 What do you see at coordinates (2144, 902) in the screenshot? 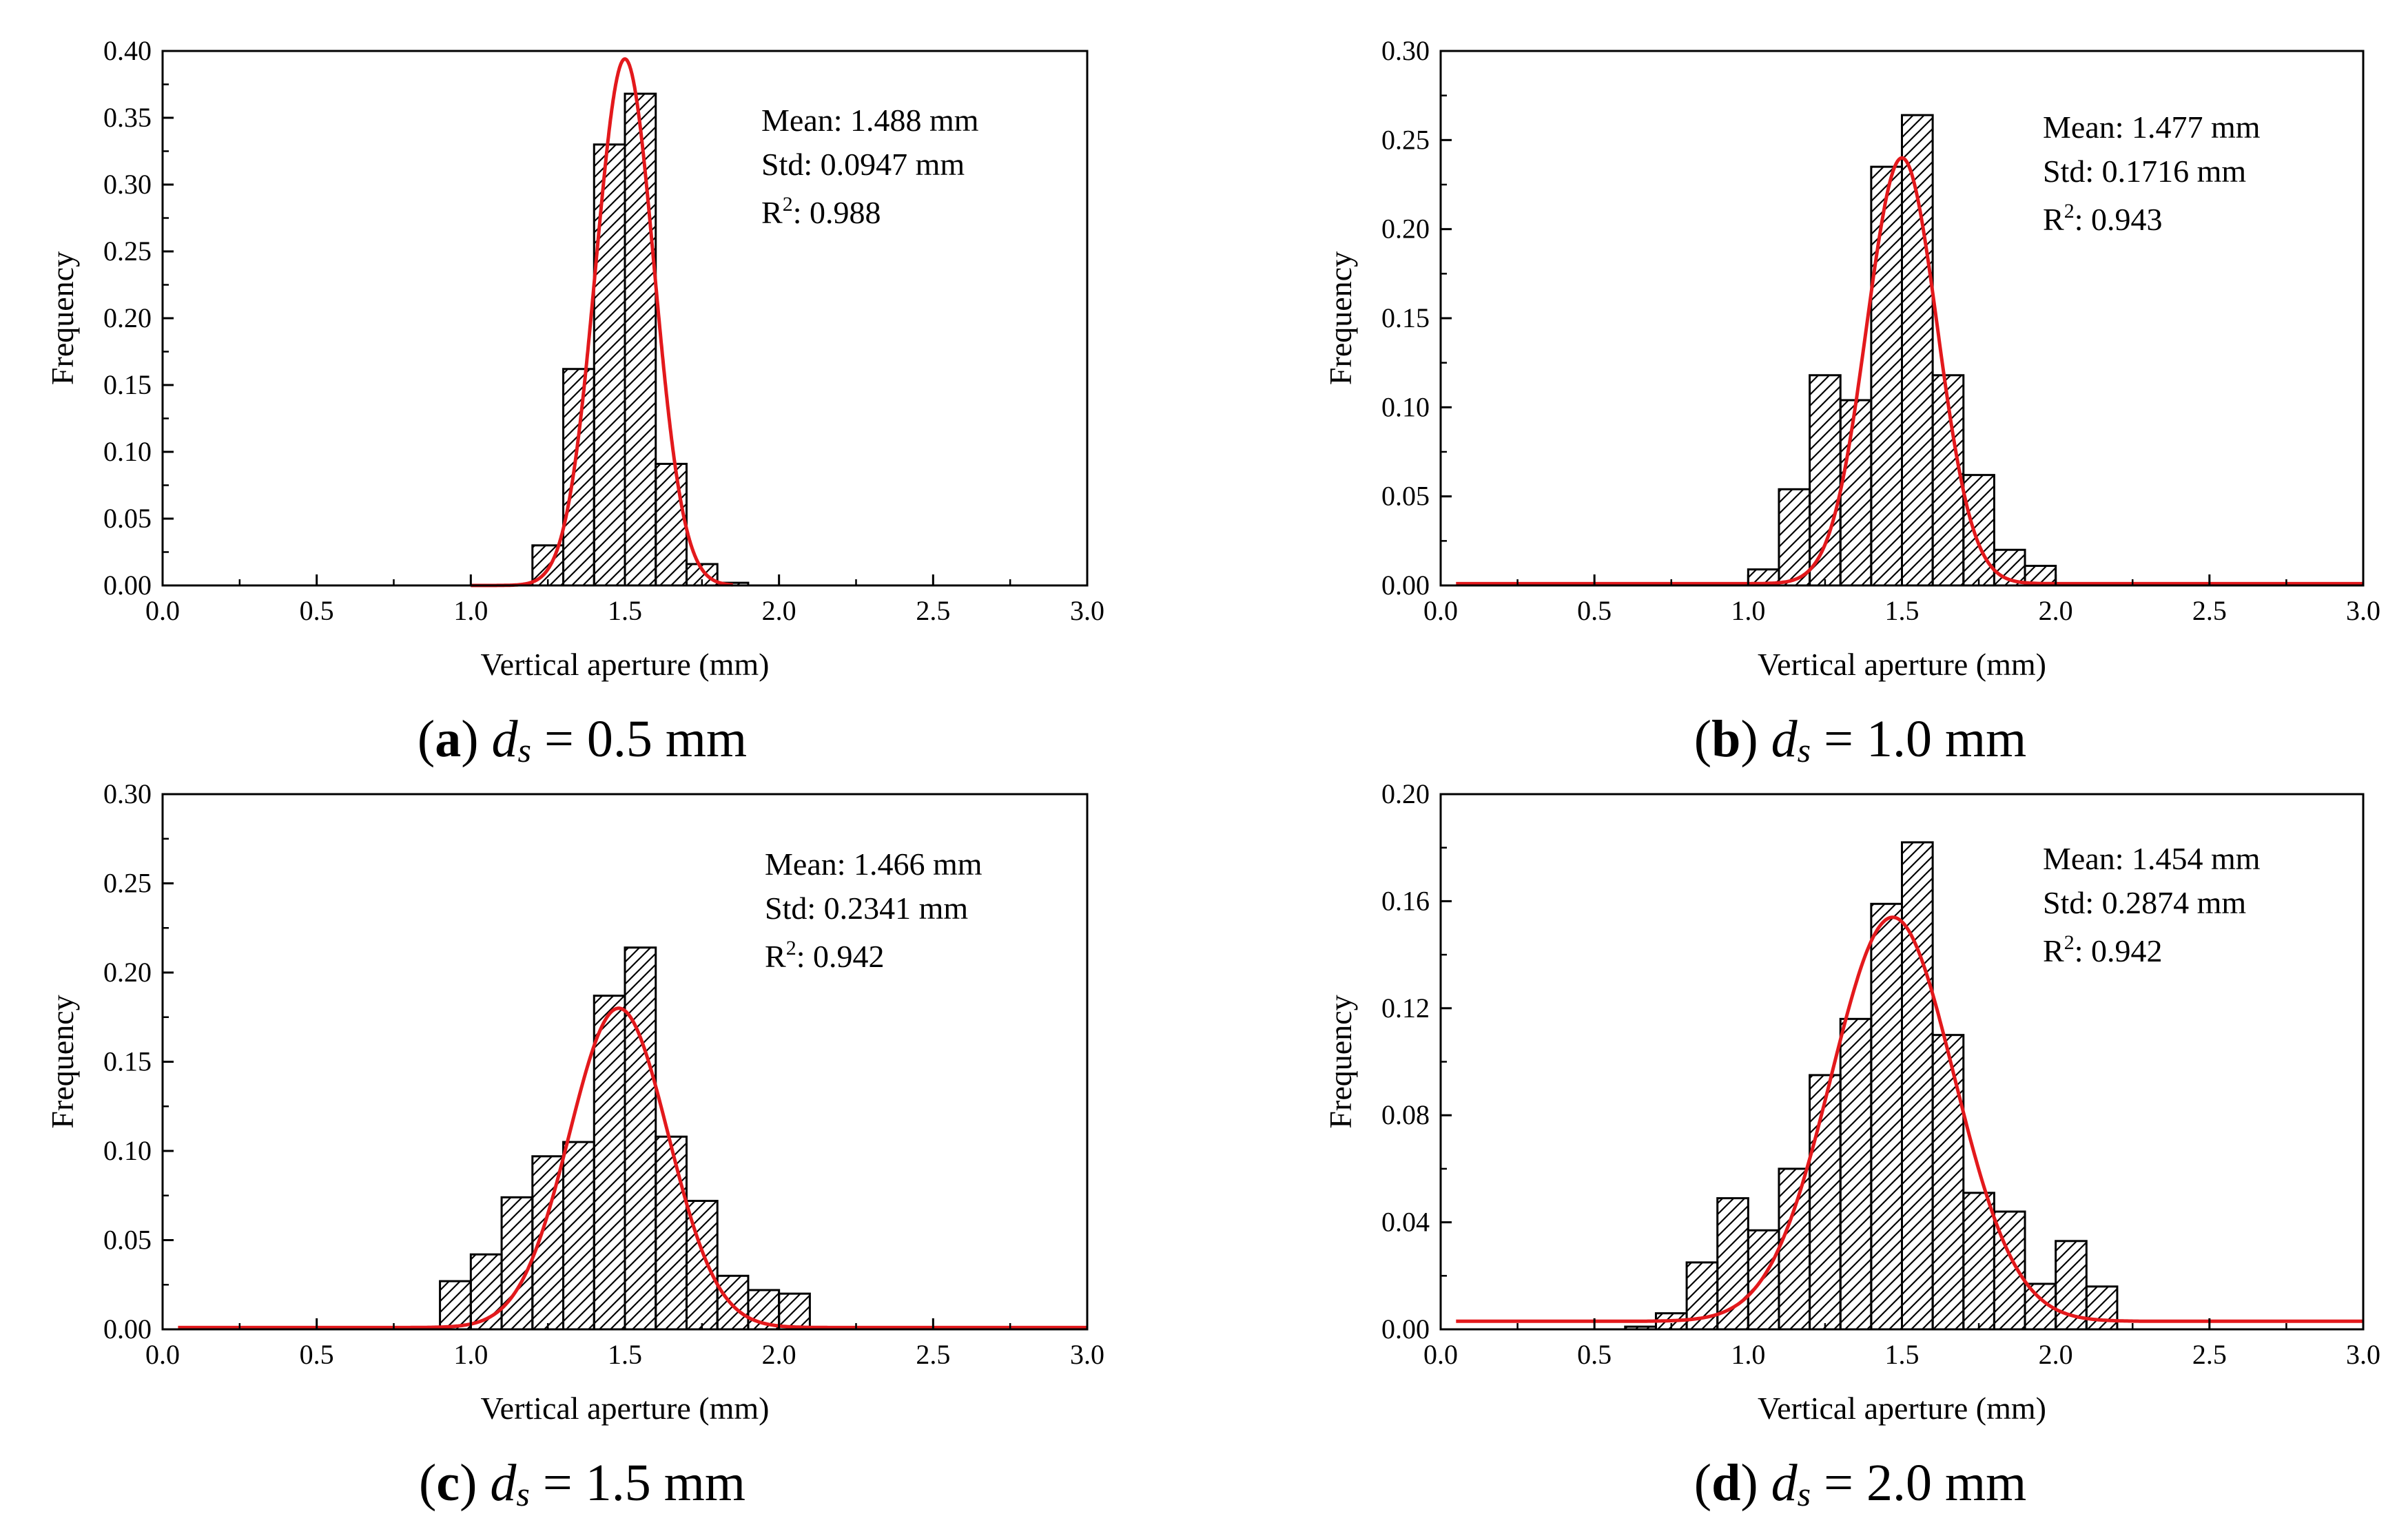
I see `std-annotation: Std: 0.2874 mm` at bounding box center [2144, 902].